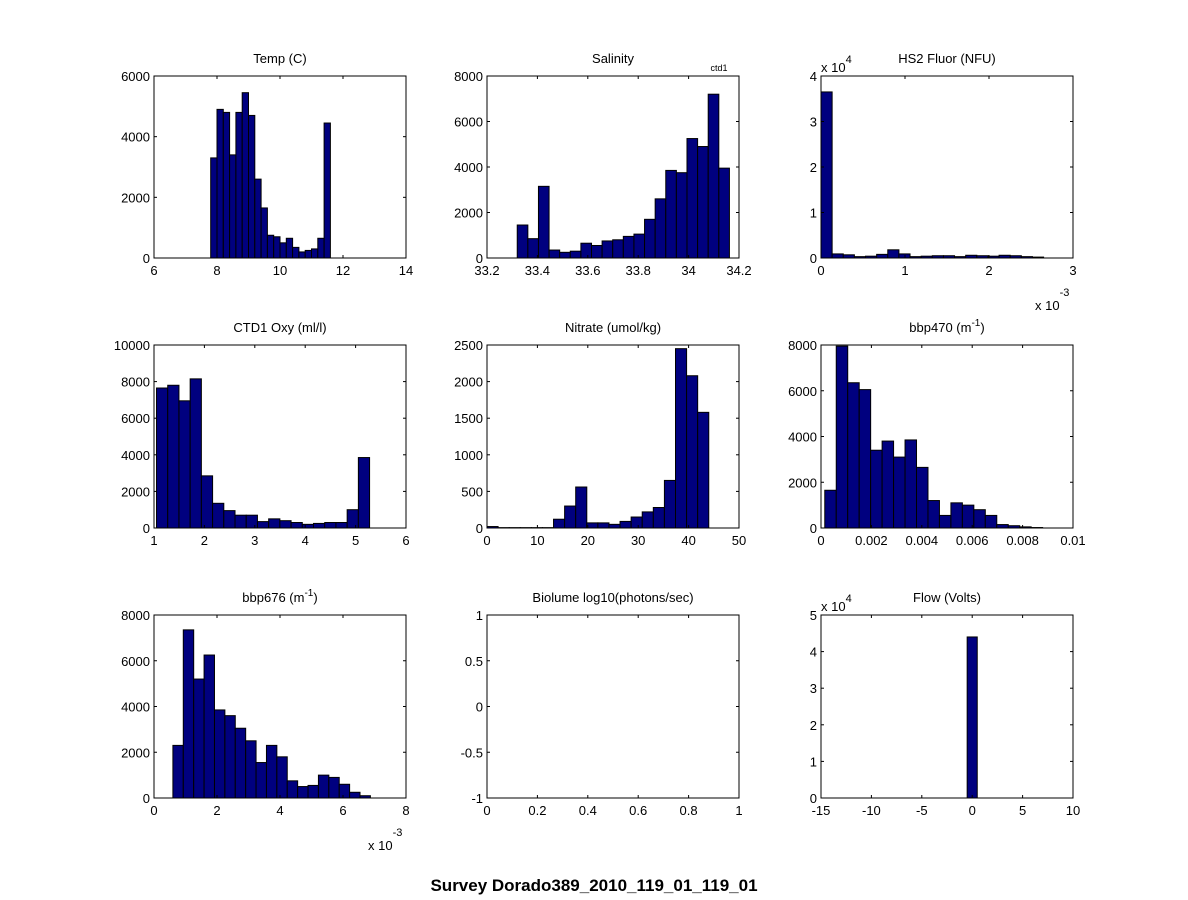 This screenshot has height=900, width=1188. I want to click on x-tick-label: 10, so click(280, 270).